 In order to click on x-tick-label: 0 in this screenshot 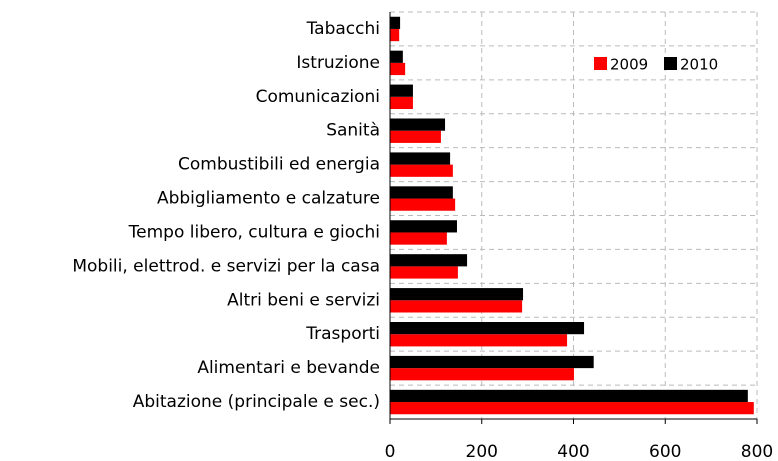, I will do `click(390, 451)`.